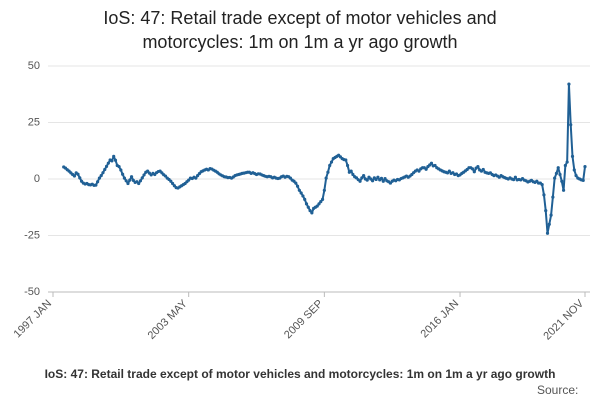 The height and width of the screenshot is (400, 600). What do you see at coordinates (34, 122) in the screenshot?
I see `y-tick-label: 25` at bounding box center [34, 122].